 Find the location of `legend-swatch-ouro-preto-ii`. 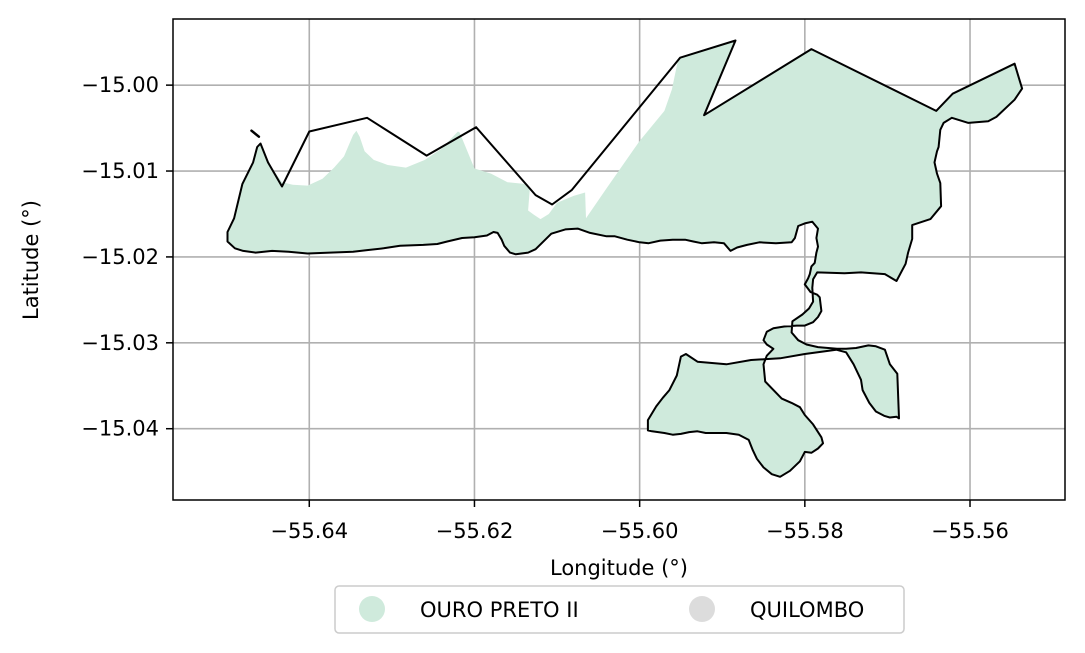

legend-swatch-ouro-preto-ii is located at coordinates (372, 609).